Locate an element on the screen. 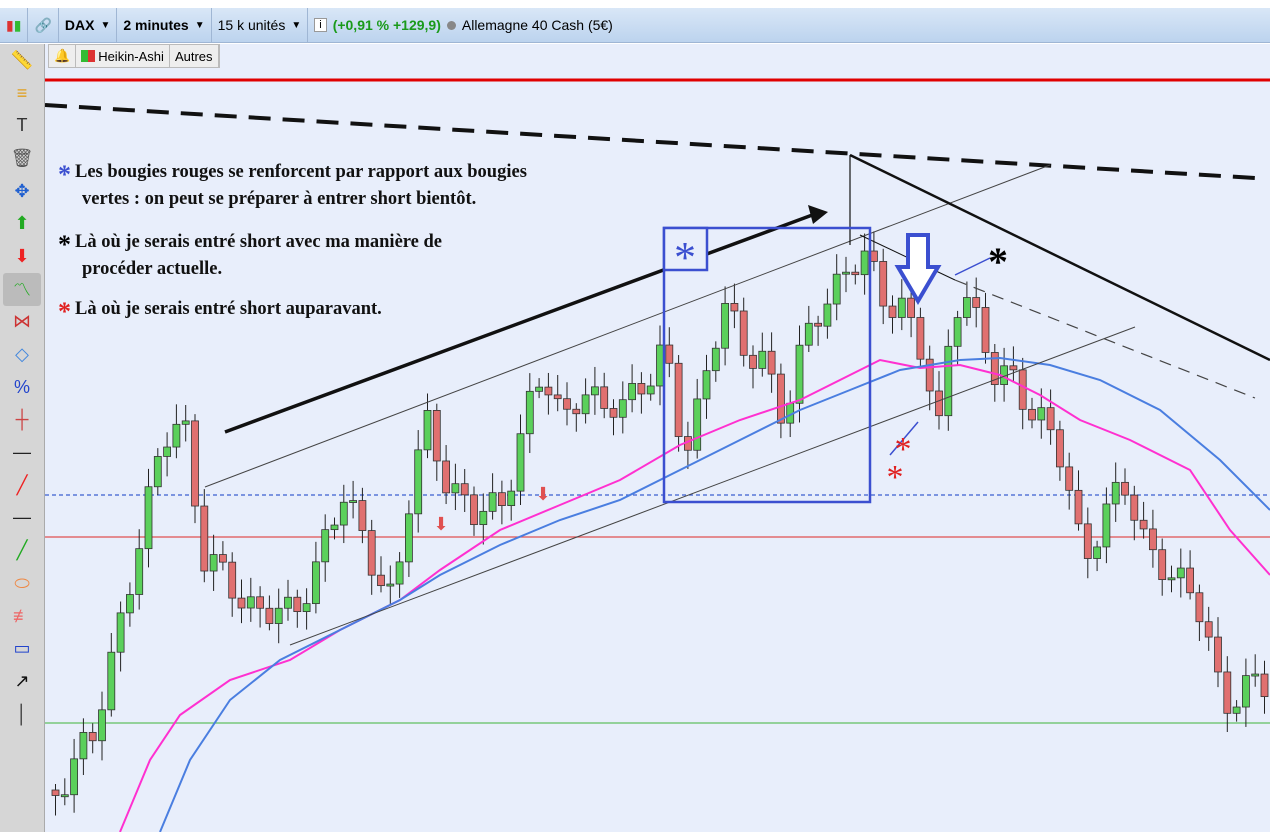 The image size is (1270, 832). horizontal-line-black-icon: — is located at coordinates (22, 452).